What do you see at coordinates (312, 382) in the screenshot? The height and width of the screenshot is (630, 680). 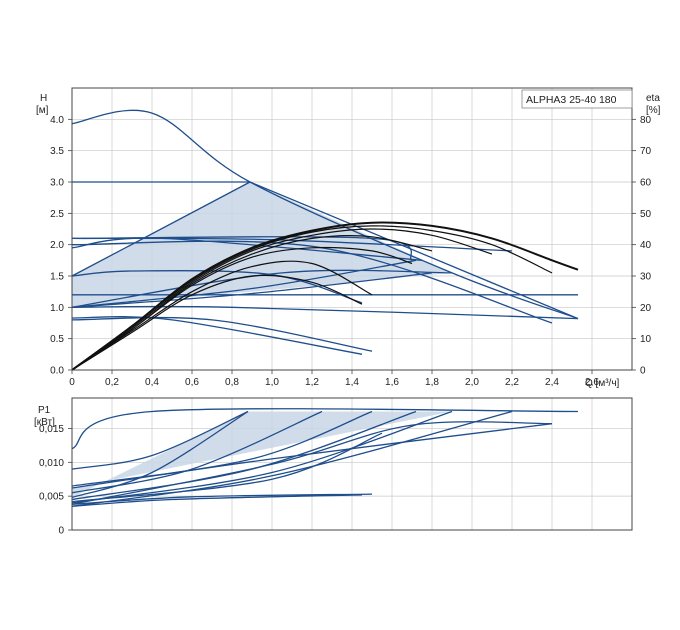 I see `x-tick-label: 1,2` at bounding box center [312, 382].